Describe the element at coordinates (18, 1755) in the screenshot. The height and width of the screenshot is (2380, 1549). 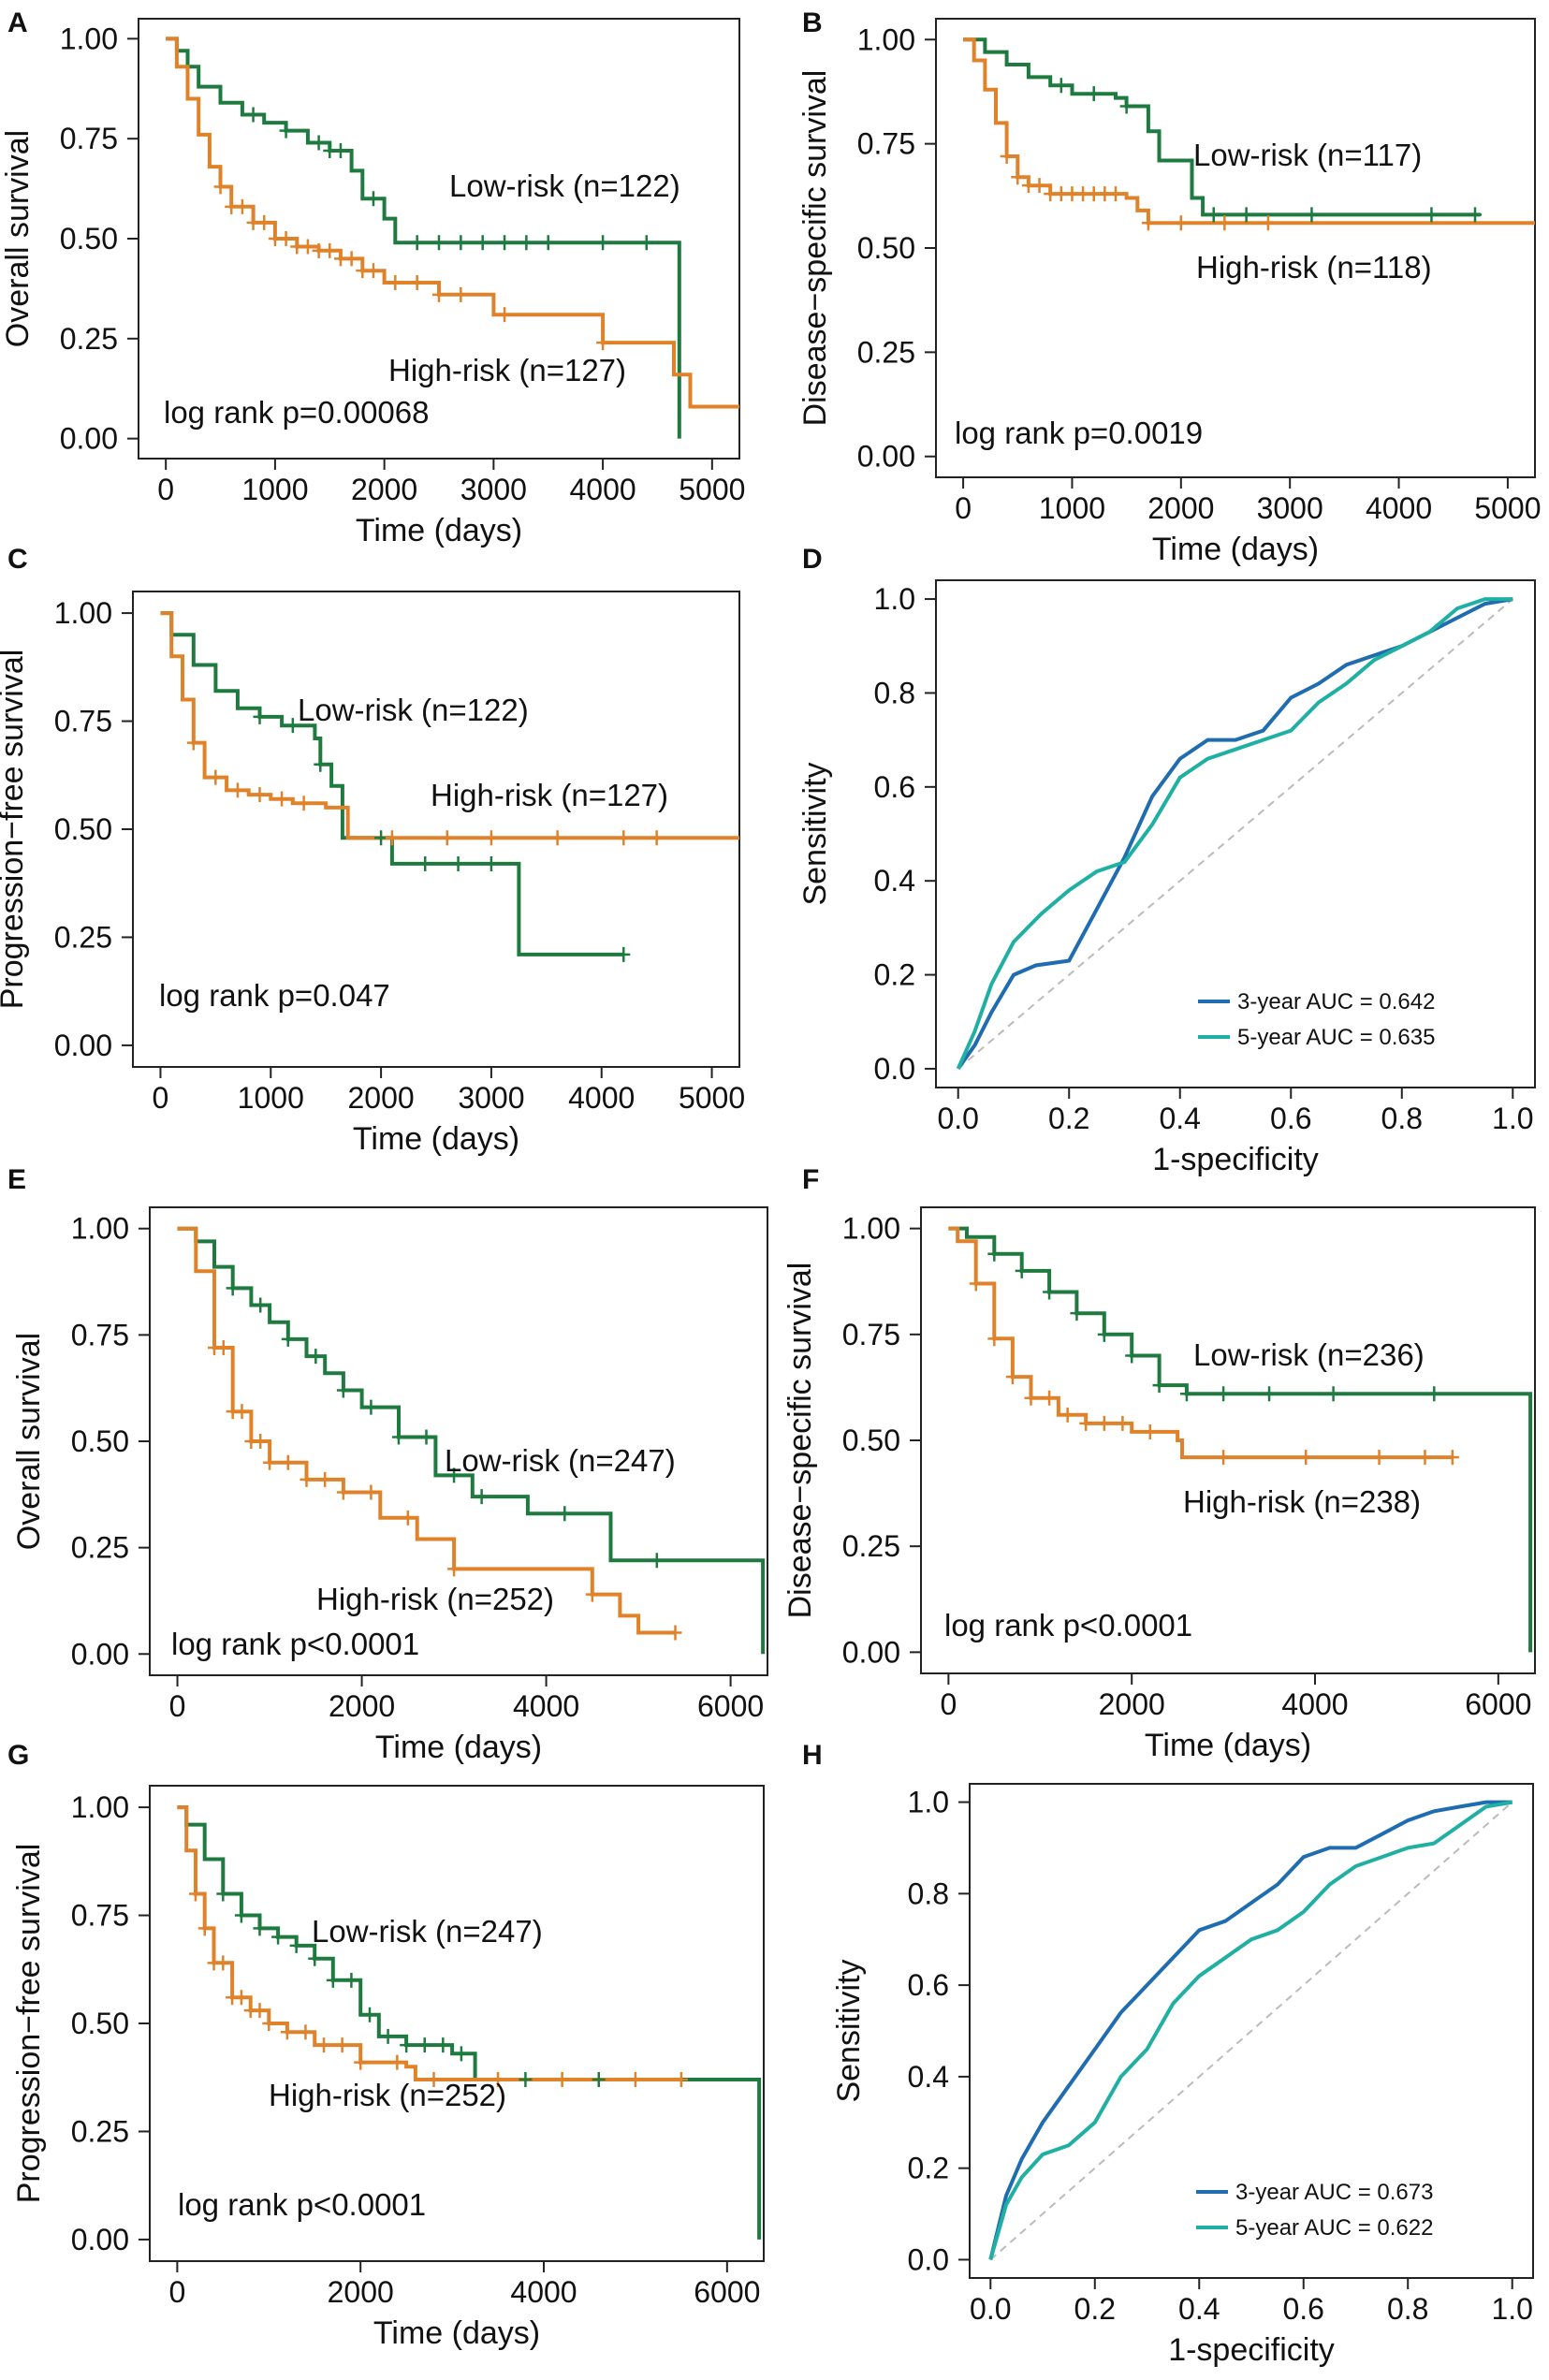
I see `panel-letter-g: G` at that location.